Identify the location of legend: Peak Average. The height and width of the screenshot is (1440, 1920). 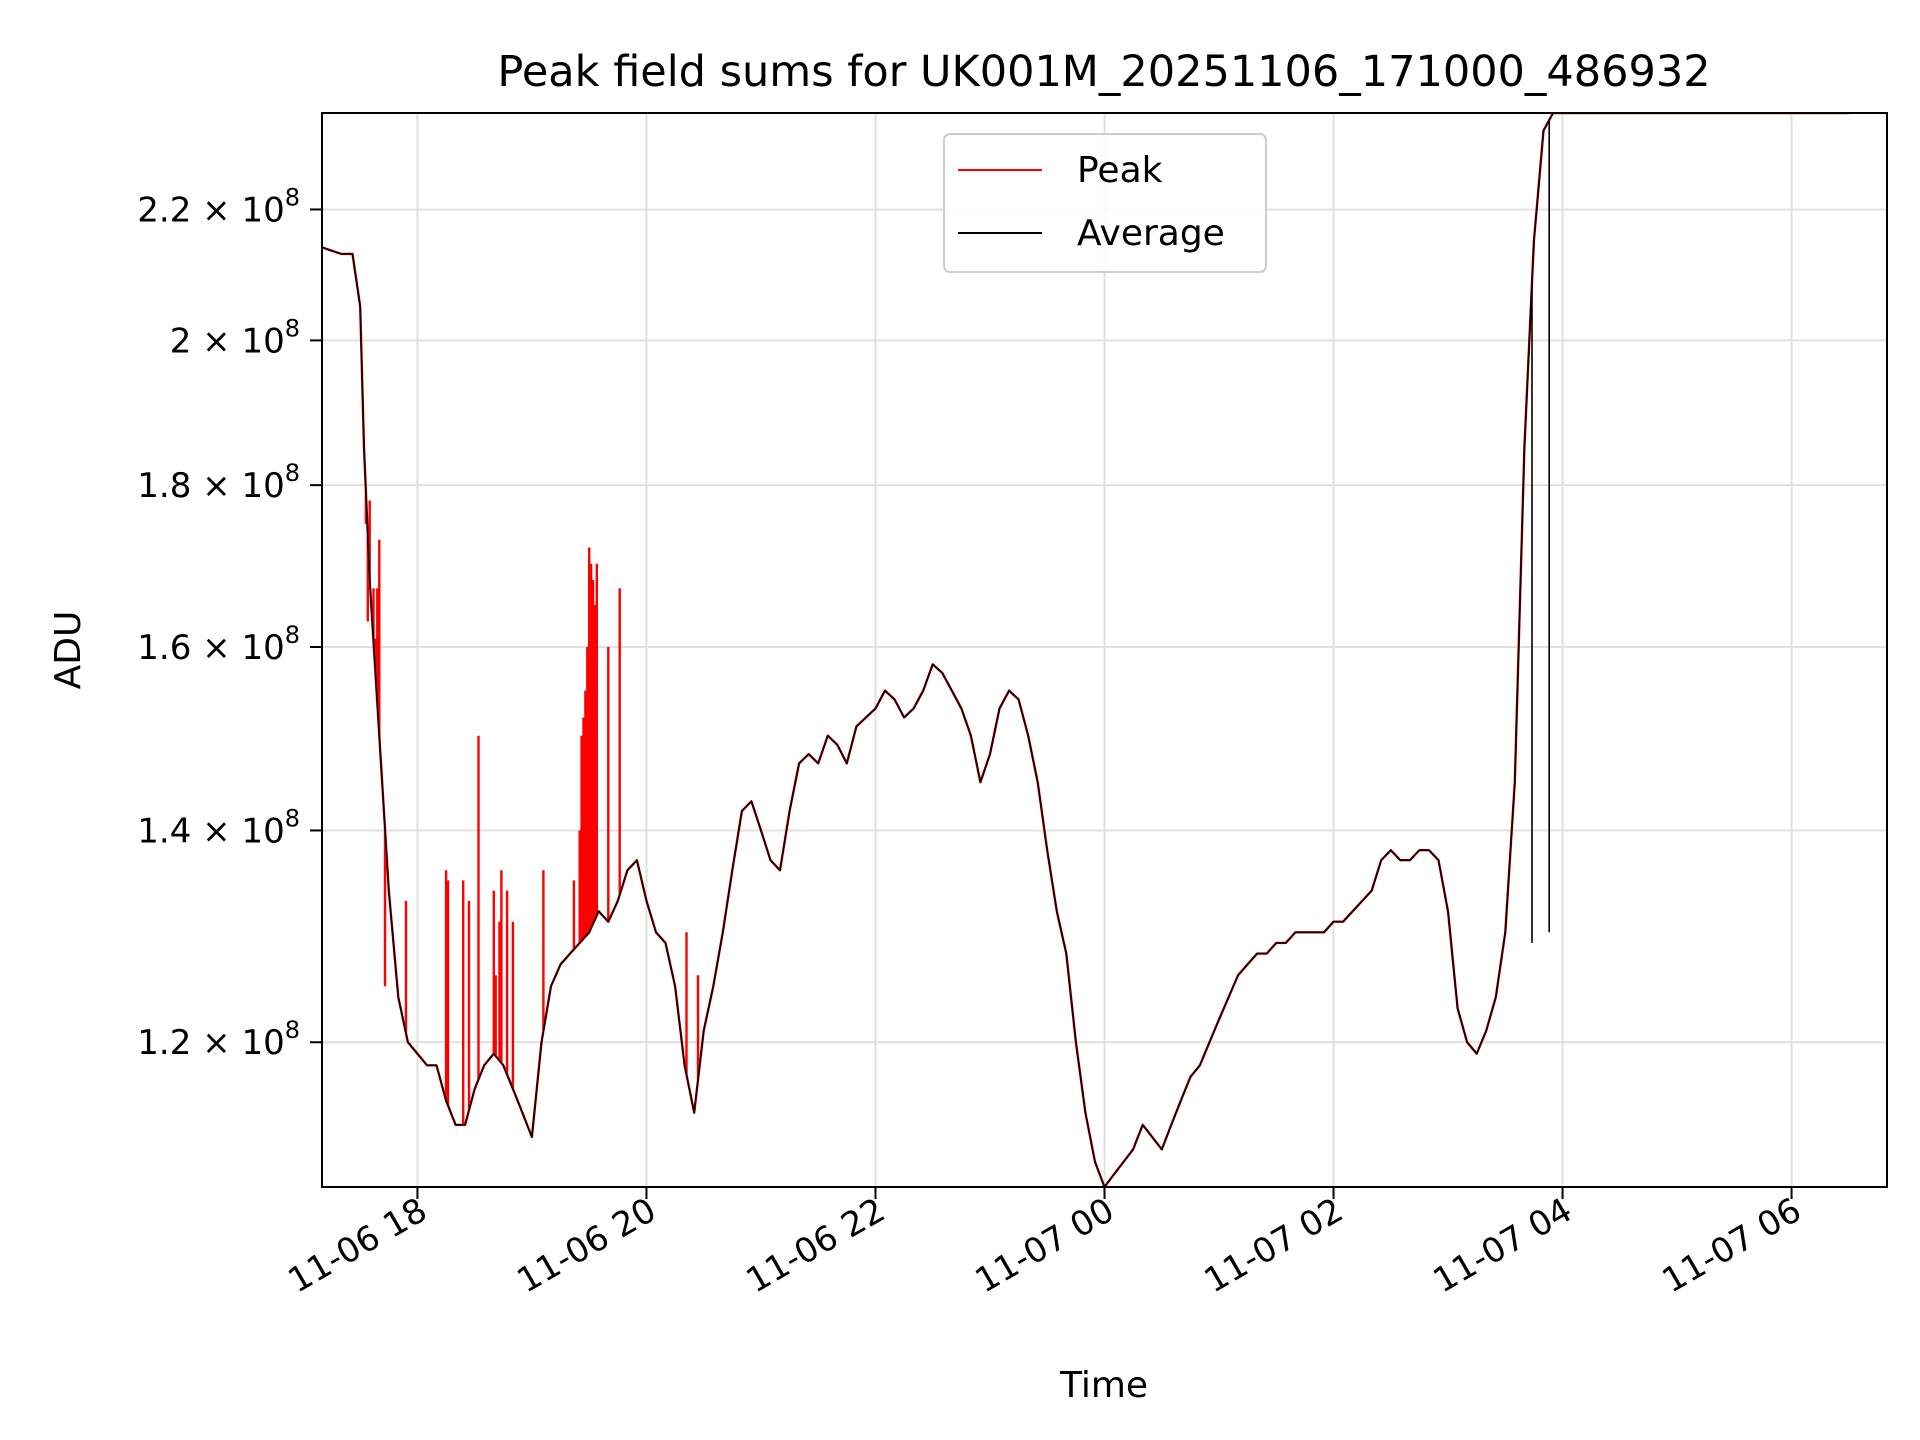
(1105, 203).